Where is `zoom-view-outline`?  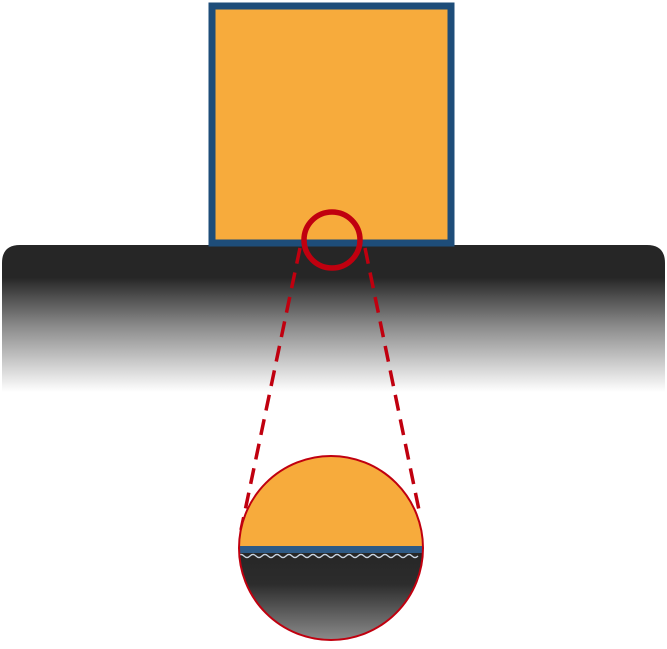 zoom-view-outline is located at coordinates (331, 548).